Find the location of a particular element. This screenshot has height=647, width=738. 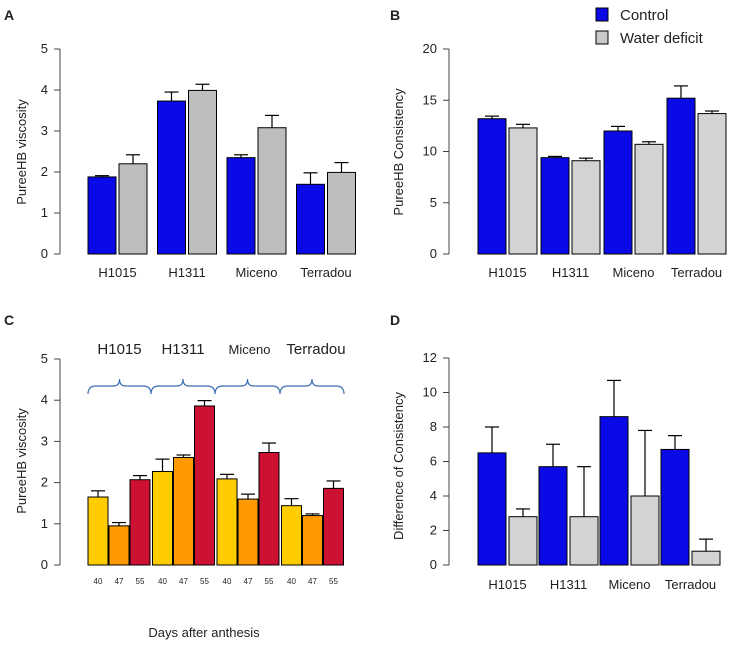

panel-b-ytick-label: 15 is located at coordinates (430, 99).